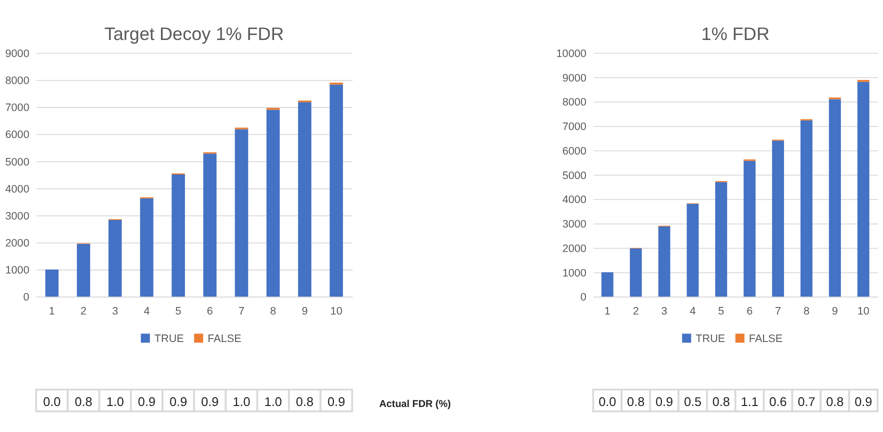 This screenshot has width=883, height=432. What do you see at coordinates (807, 401) in the screenshot?
I see `text: 0.7` at bounding box center [807, 401].